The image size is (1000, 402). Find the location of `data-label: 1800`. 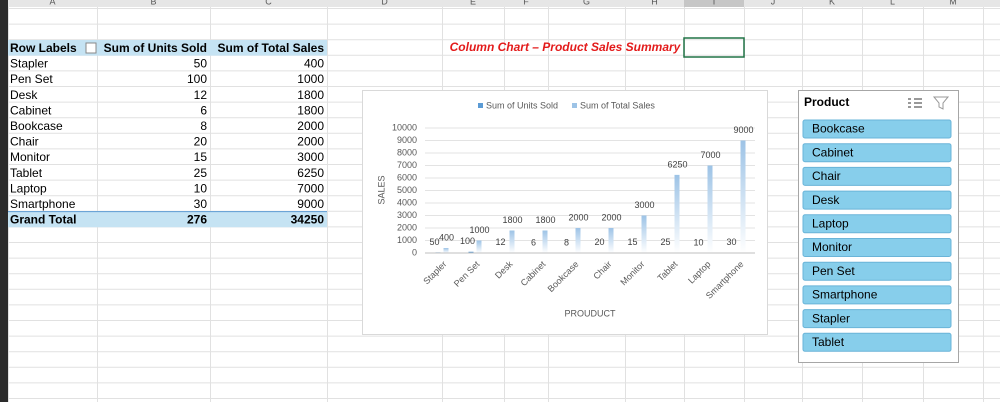

data-label: 1800 is located at coordinates (512, 220).